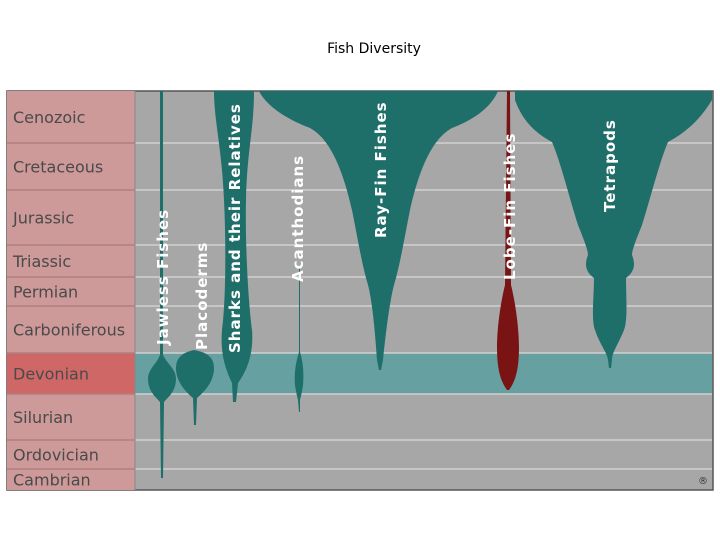 The width and height of the screenshot is (720, 540). Describe the element at coordinates (613, 229) in the screenshot. I see `tetrapods-spindle` at that location.